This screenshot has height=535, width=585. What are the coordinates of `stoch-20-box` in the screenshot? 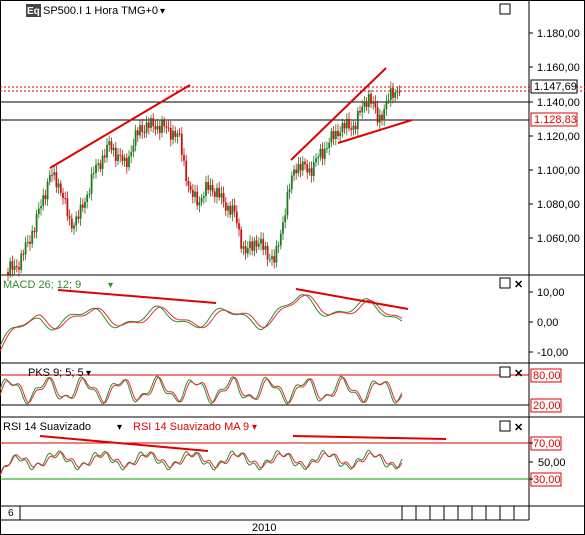 It's located at (546, 405).